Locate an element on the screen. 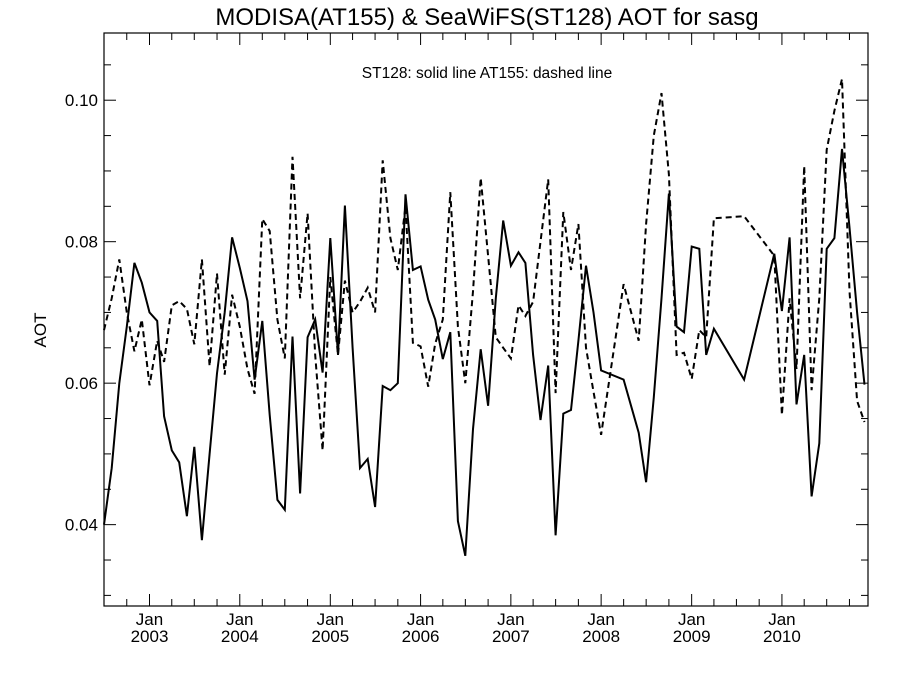 This screenshot has width=900, height=675. legend-annotation: ST128: solid line AT155: dashed line is located at coordinates (487, 73).